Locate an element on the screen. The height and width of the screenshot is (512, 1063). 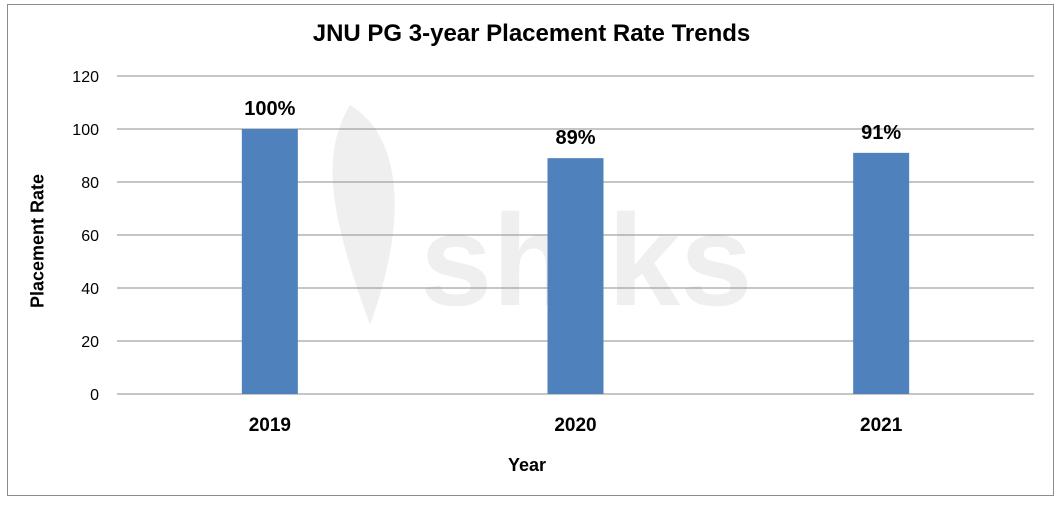
y-tick-label: 60 is located at coordinates (90, 236).